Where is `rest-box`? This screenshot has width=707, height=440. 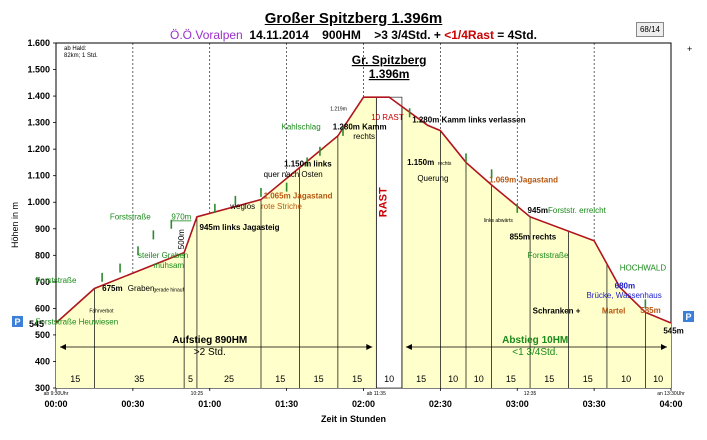 rest-box is located at coordinates (389, 242).